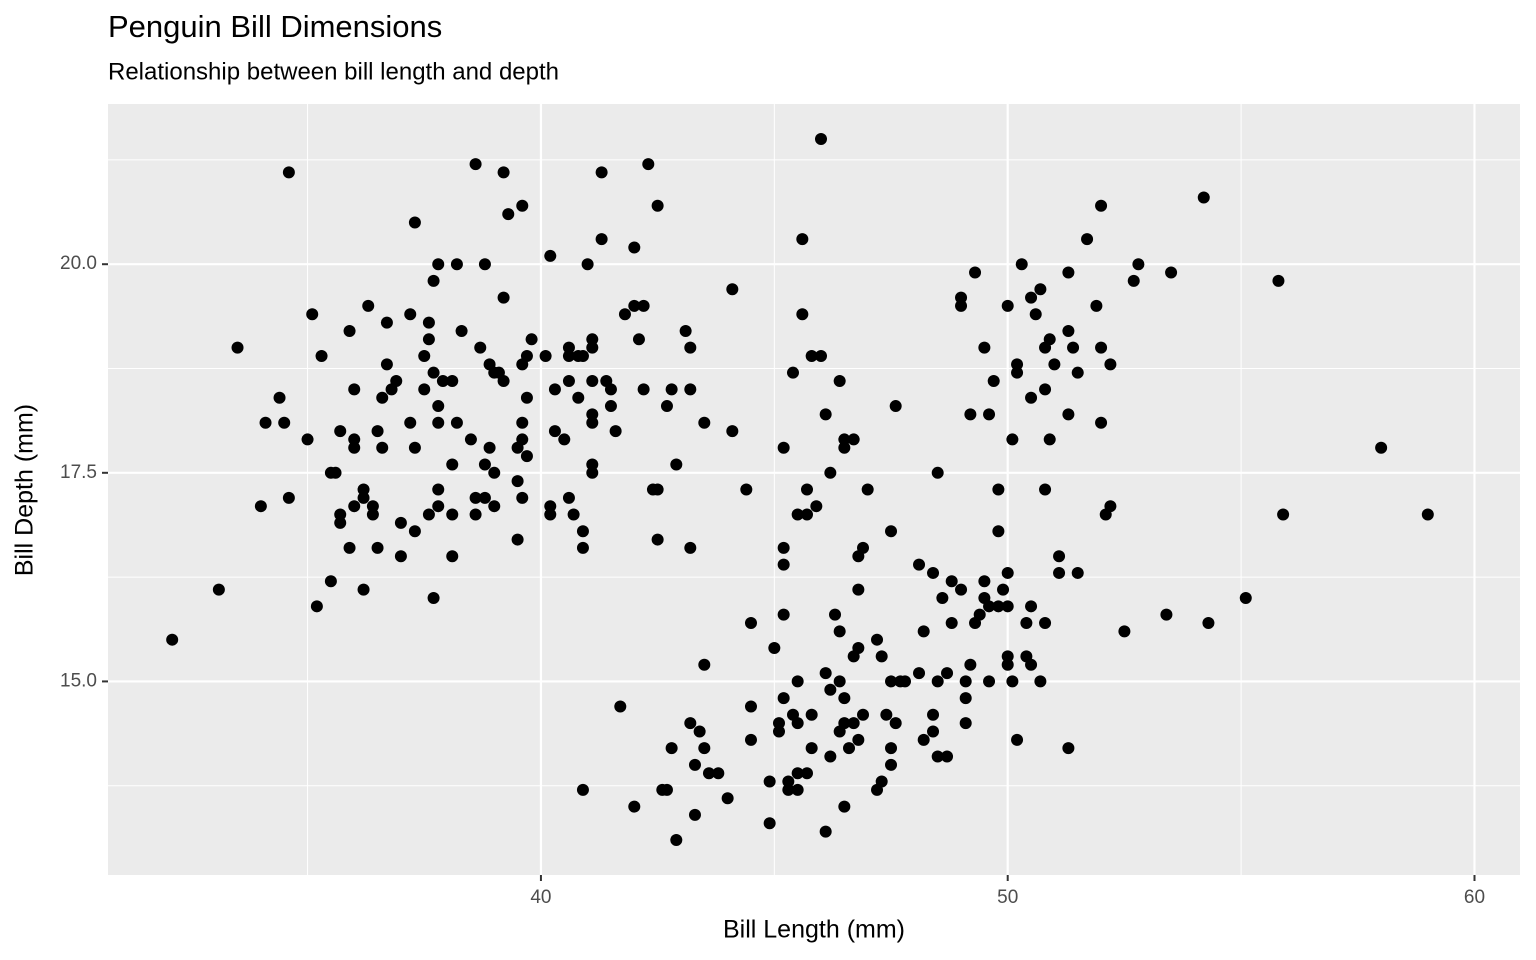 The width and height of the screenshot is (1536, 960). I want to click on y-tick-label: 15.0, so click(78, 680).